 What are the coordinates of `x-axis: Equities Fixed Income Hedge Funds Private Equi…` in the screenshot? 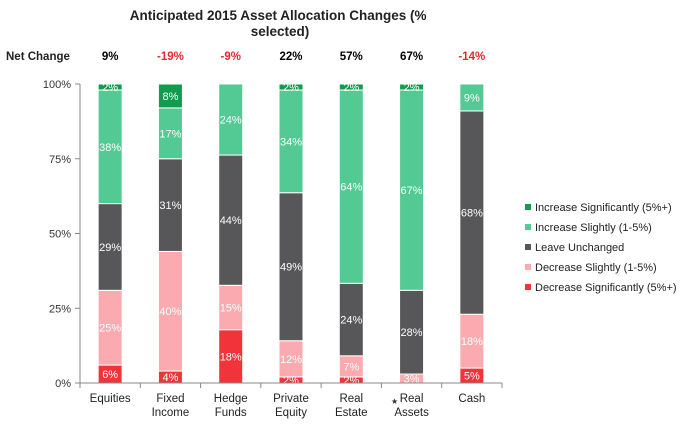 It's located at (291, 400).